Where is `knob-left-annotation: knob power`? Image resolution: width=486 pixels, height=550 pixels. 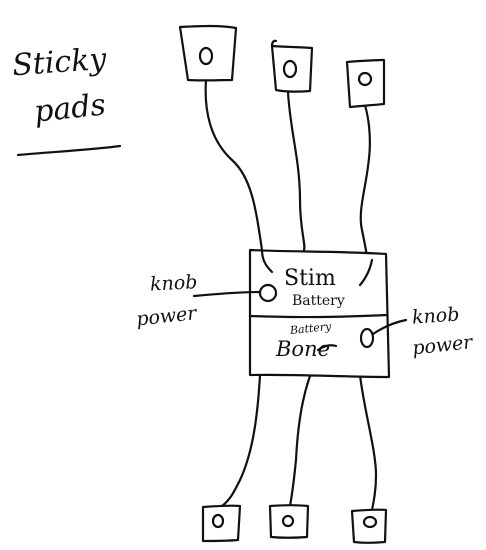
knob-left-annotation: knob power is located at coordinates (198, 300).